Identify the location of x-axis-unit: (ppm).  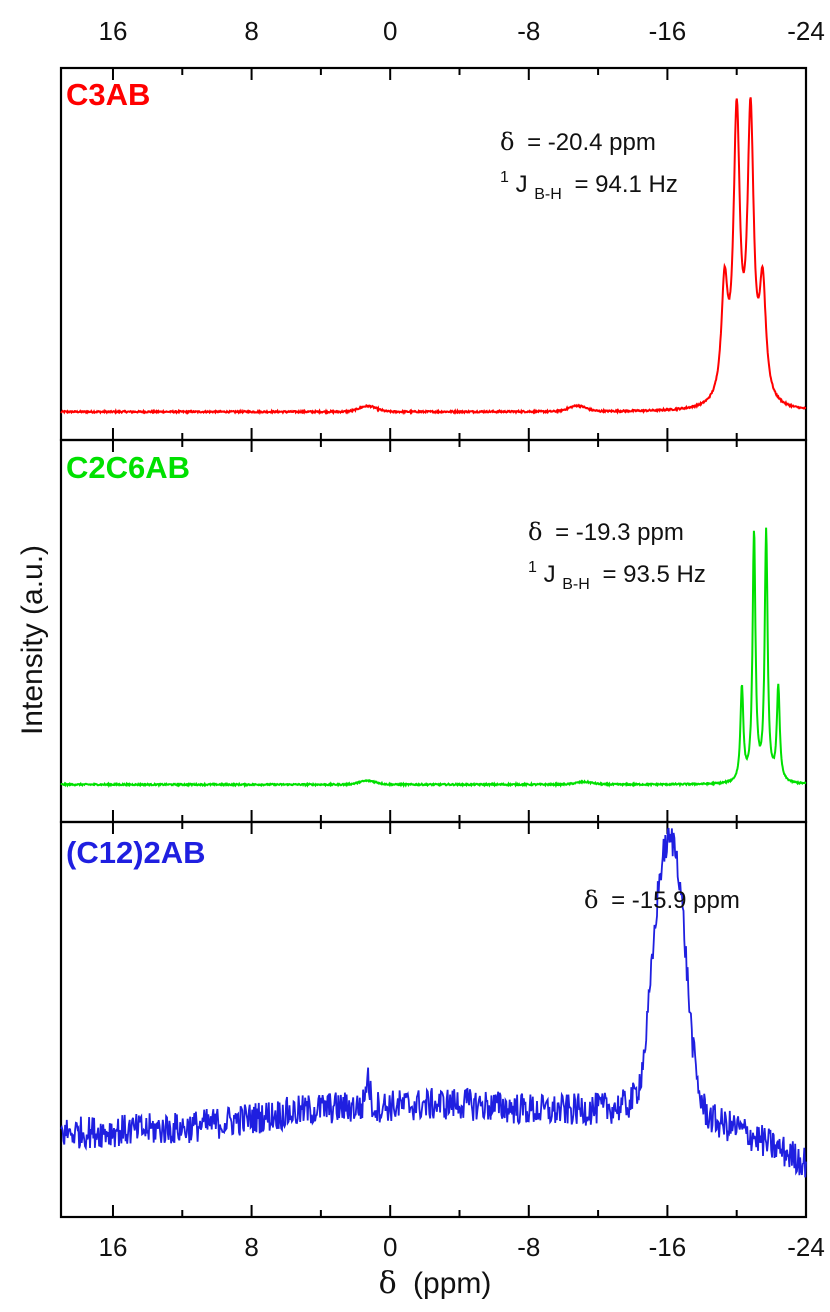
(452, 1283).